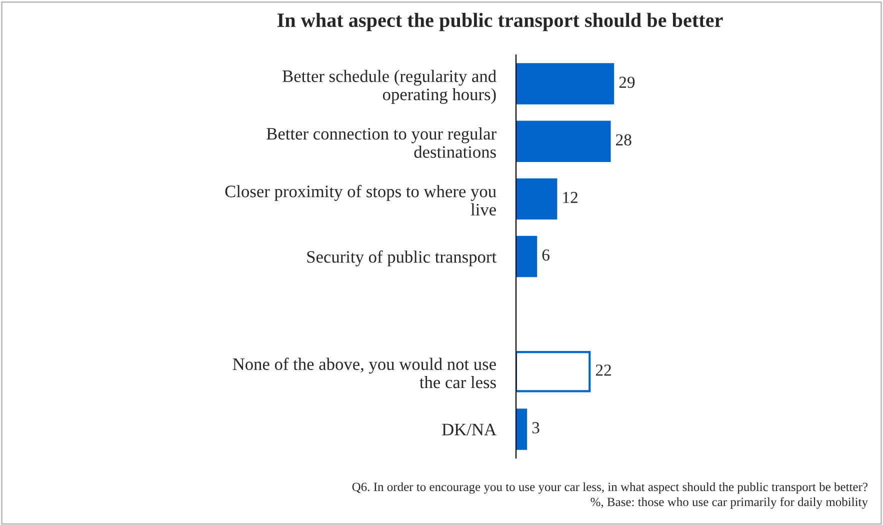 The image size is (883, 525). What do you see at coordinates (546, 255) in the screenshot?
I see `data-label: 6` at bounding box center [546, 255].